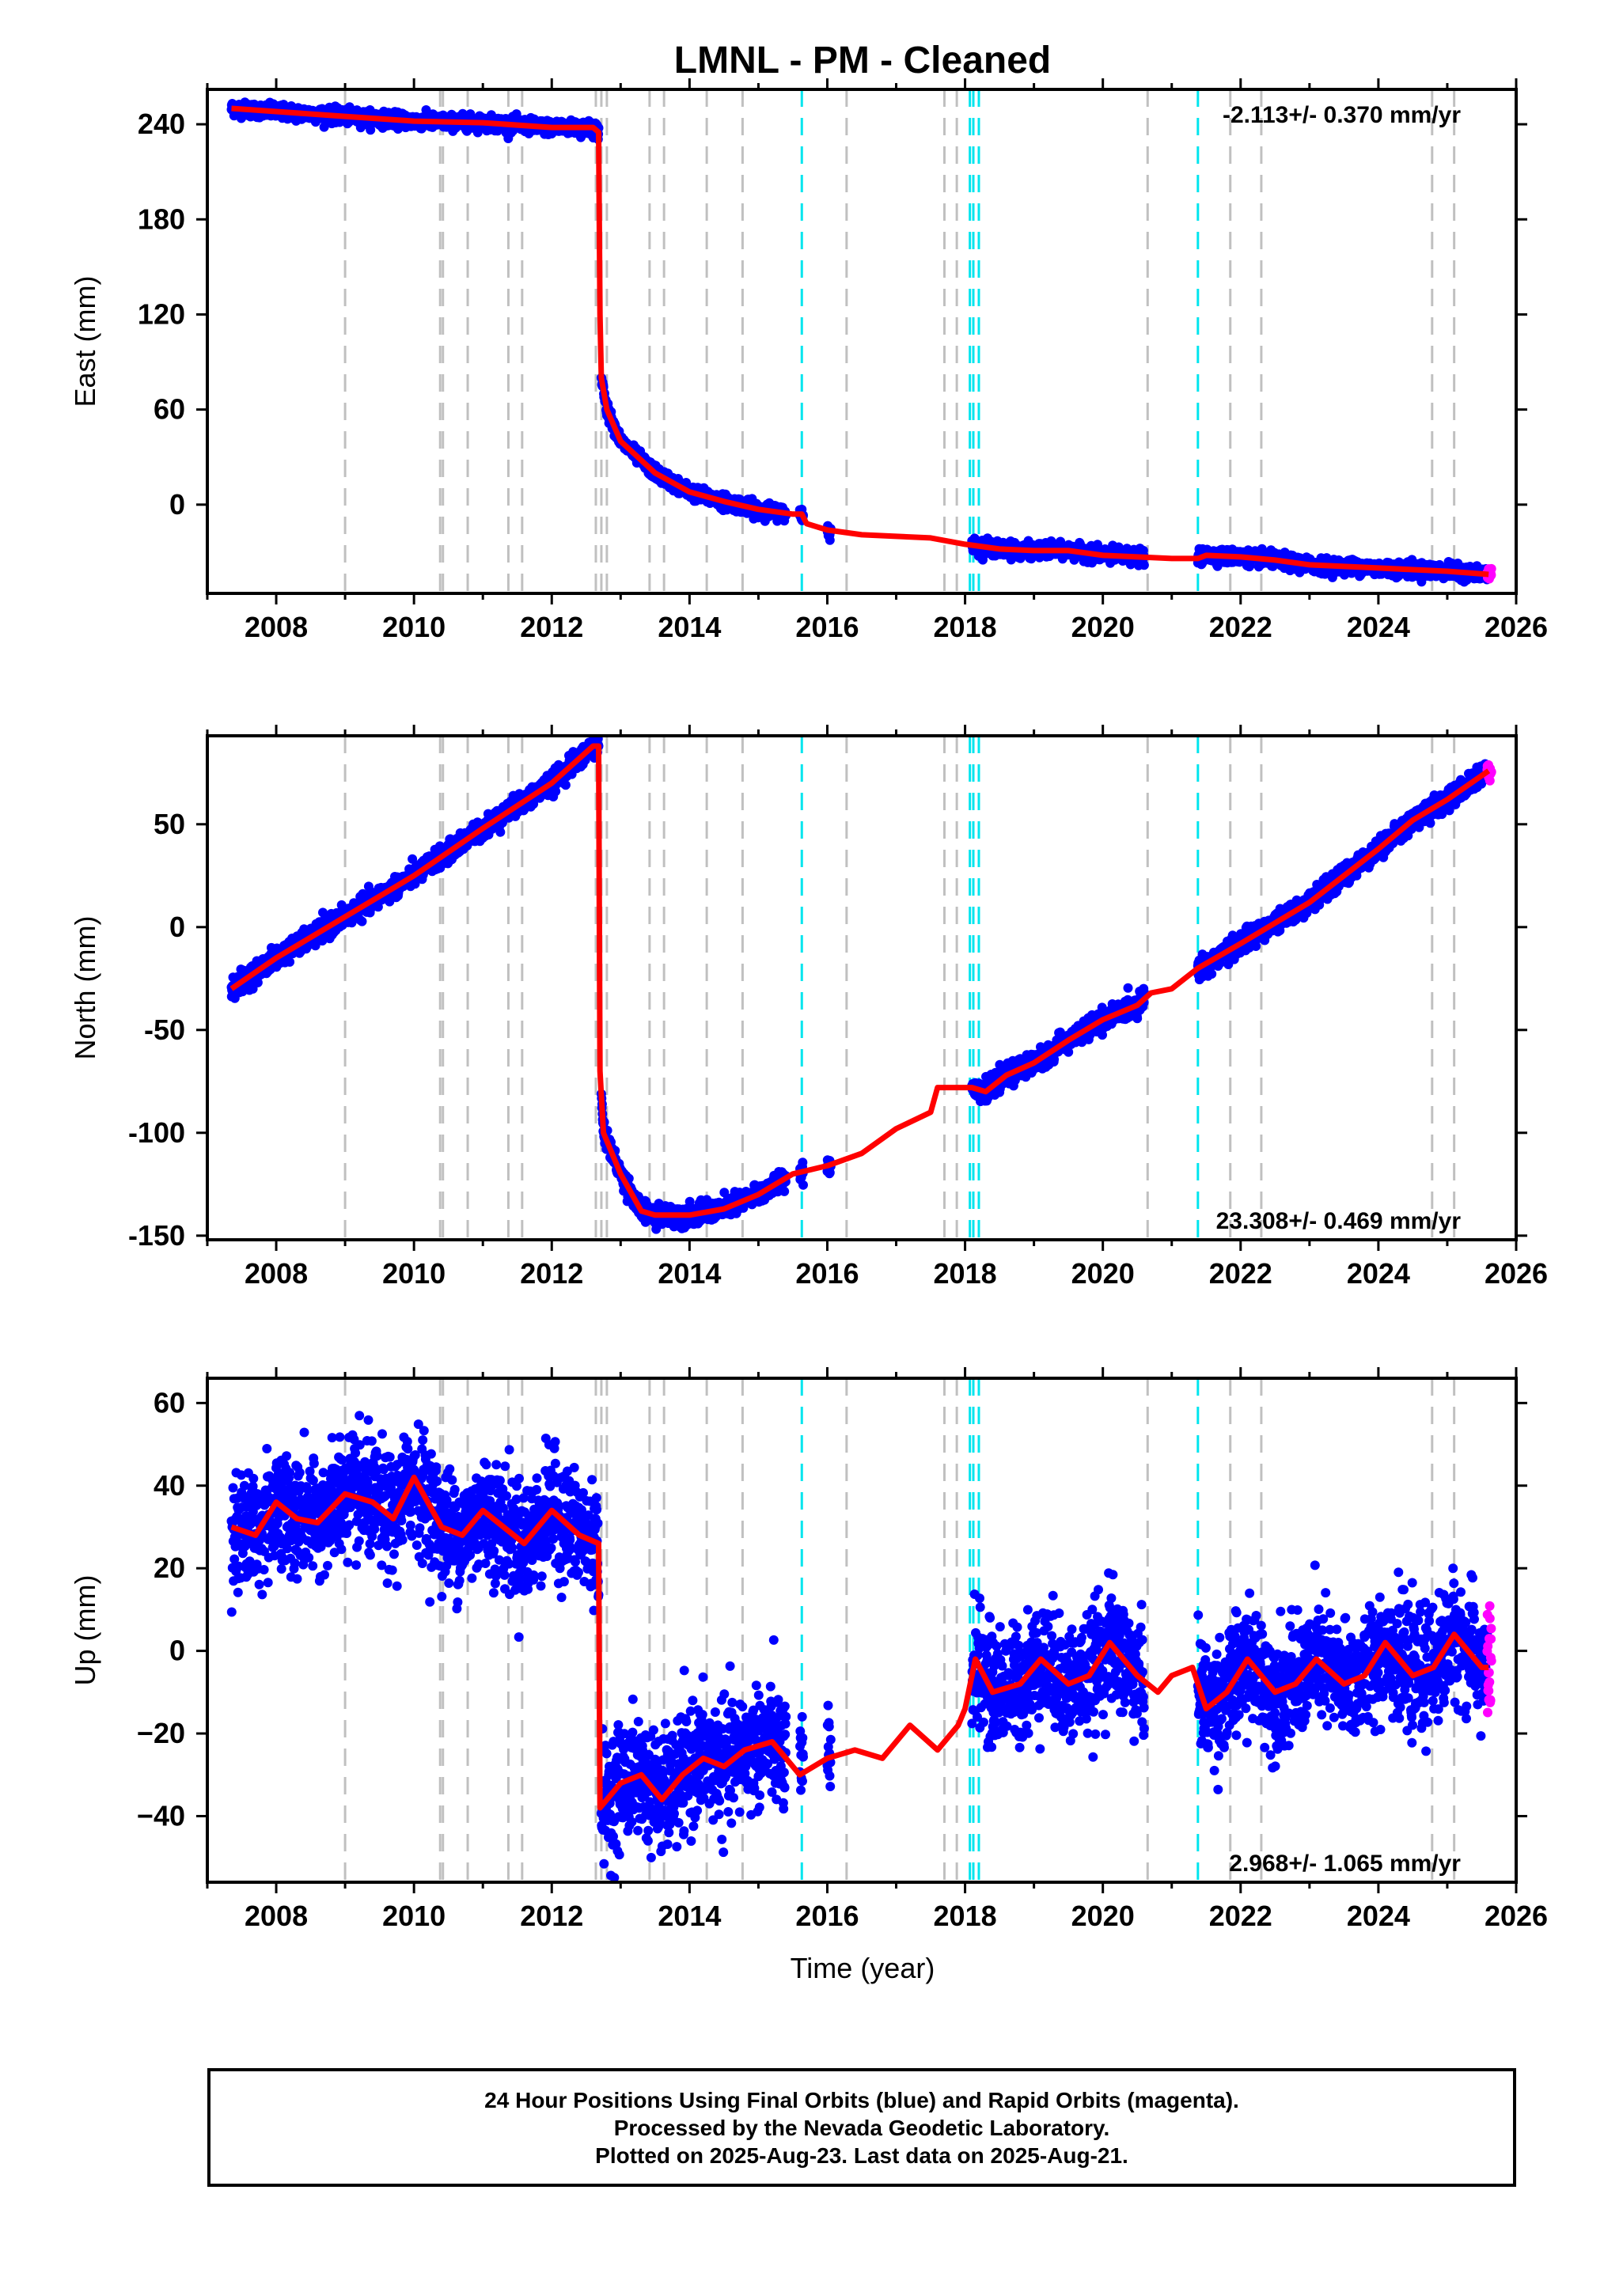  Describe the element at coordinates (862, 61) in the screenshot. I see `figure-title: LMNL - PM - Cleaned` at that location.